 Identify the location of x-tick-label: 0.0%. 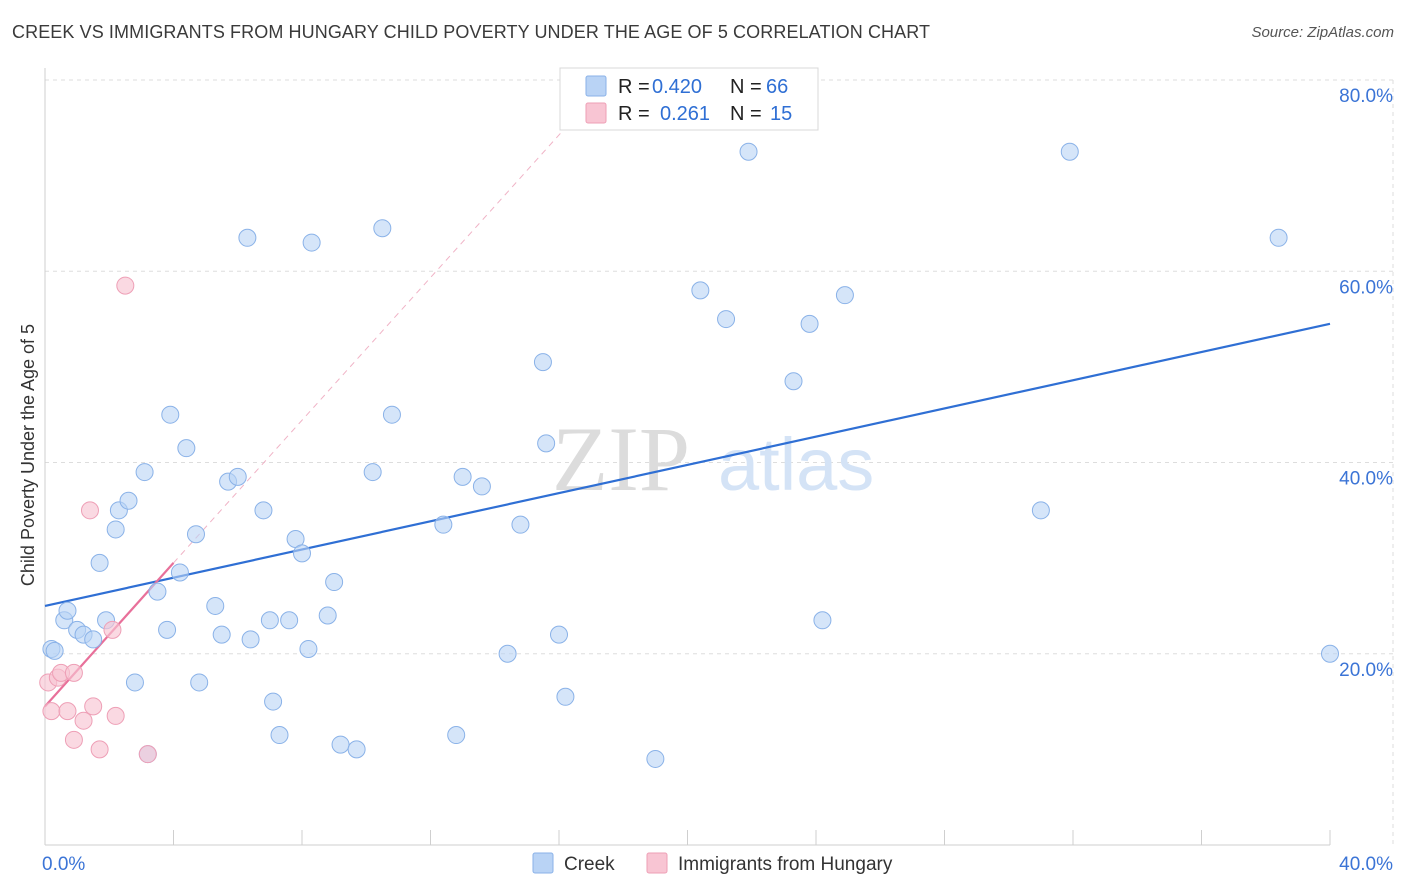
(63, 864).